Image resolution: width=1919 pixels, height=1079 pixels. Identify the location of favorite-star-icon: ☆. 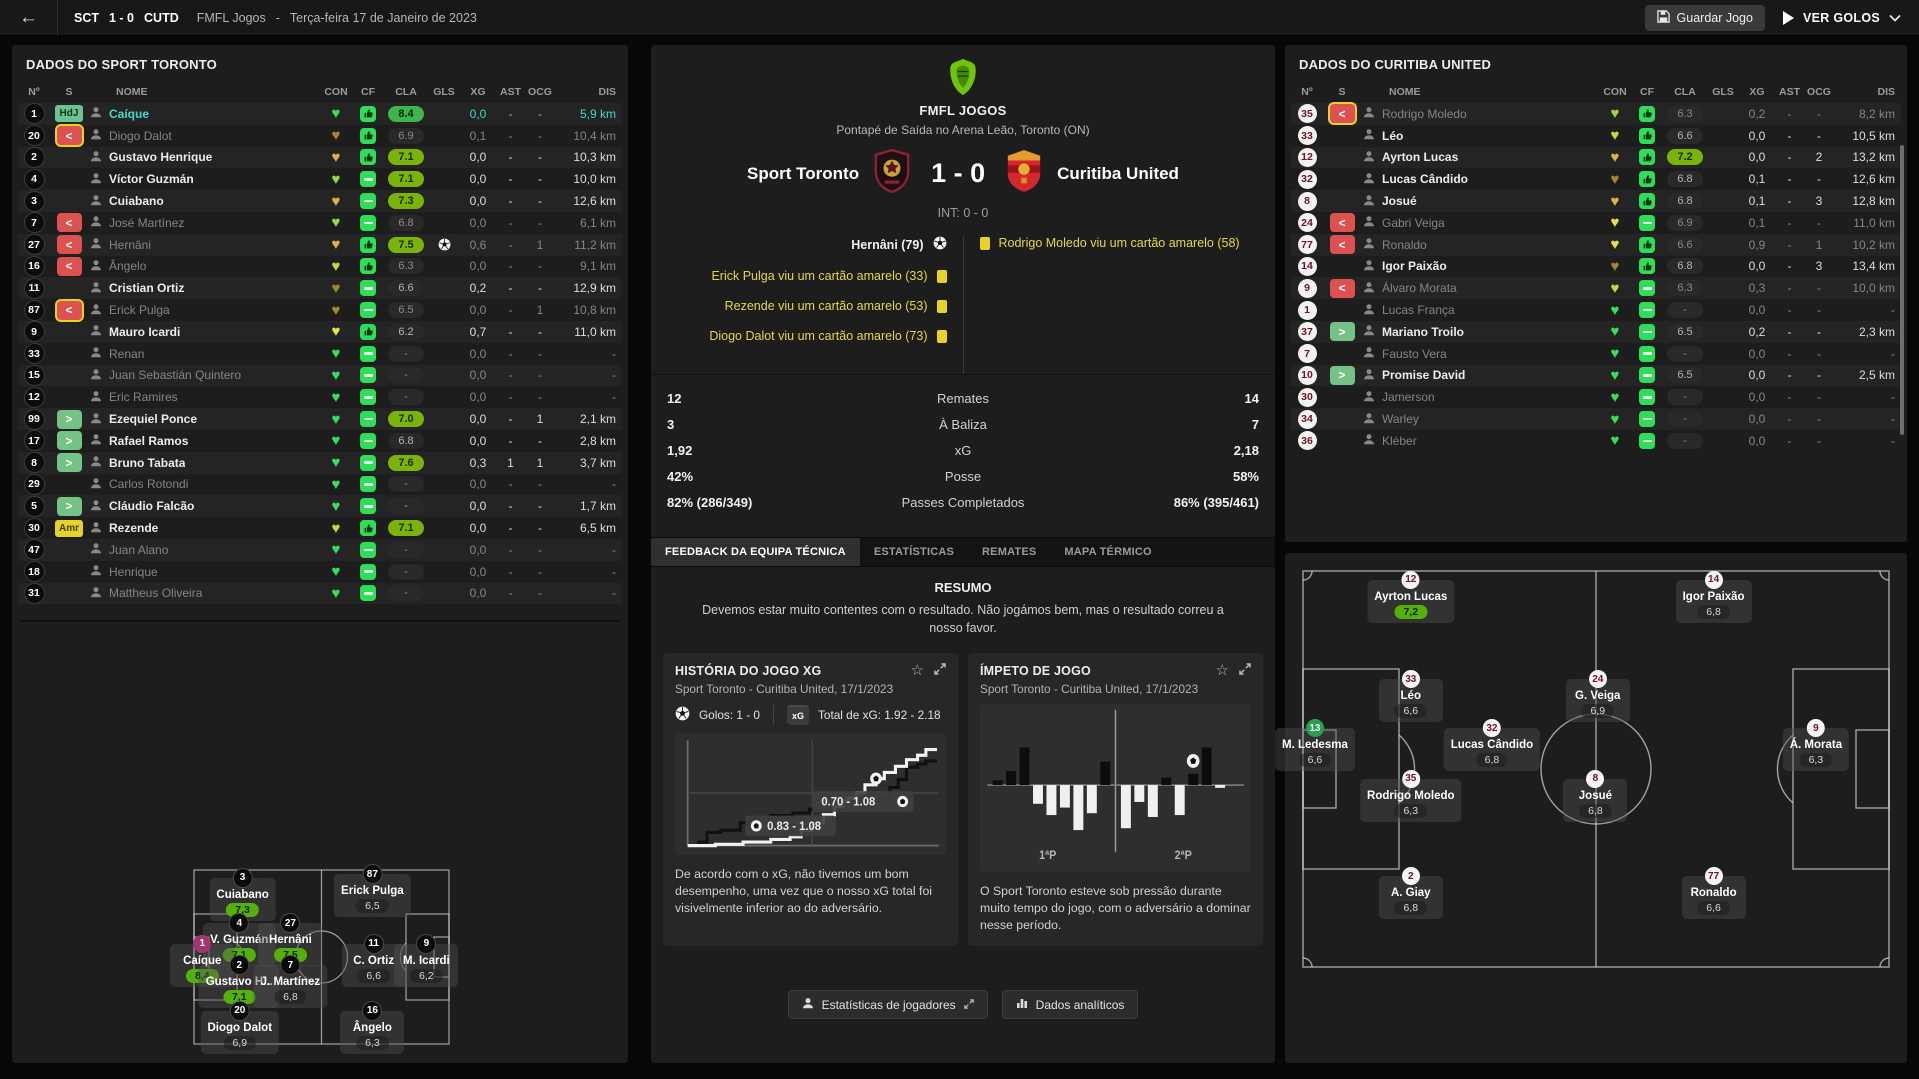
(1222, 670).